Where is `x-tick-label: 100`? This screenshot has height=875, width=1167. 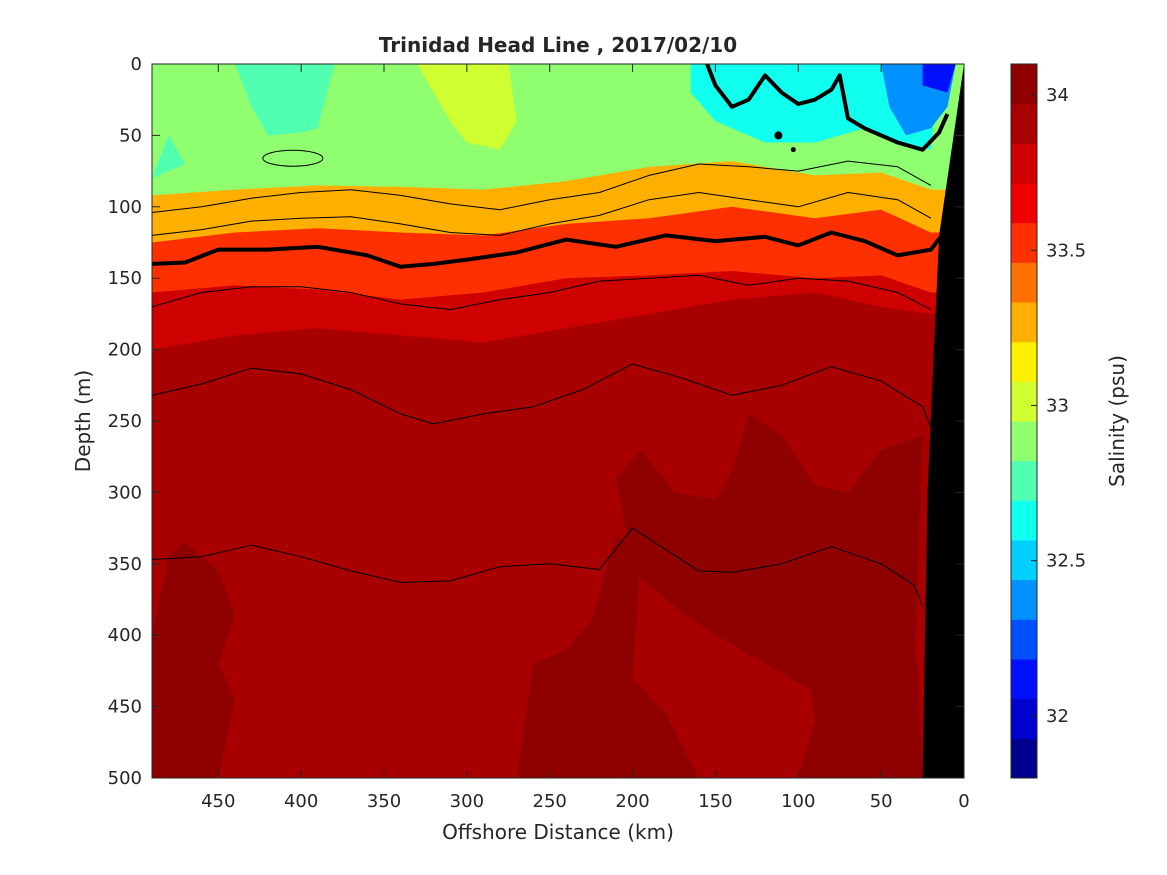
x-tick-label: 100 is located at coordinates (798, 801).